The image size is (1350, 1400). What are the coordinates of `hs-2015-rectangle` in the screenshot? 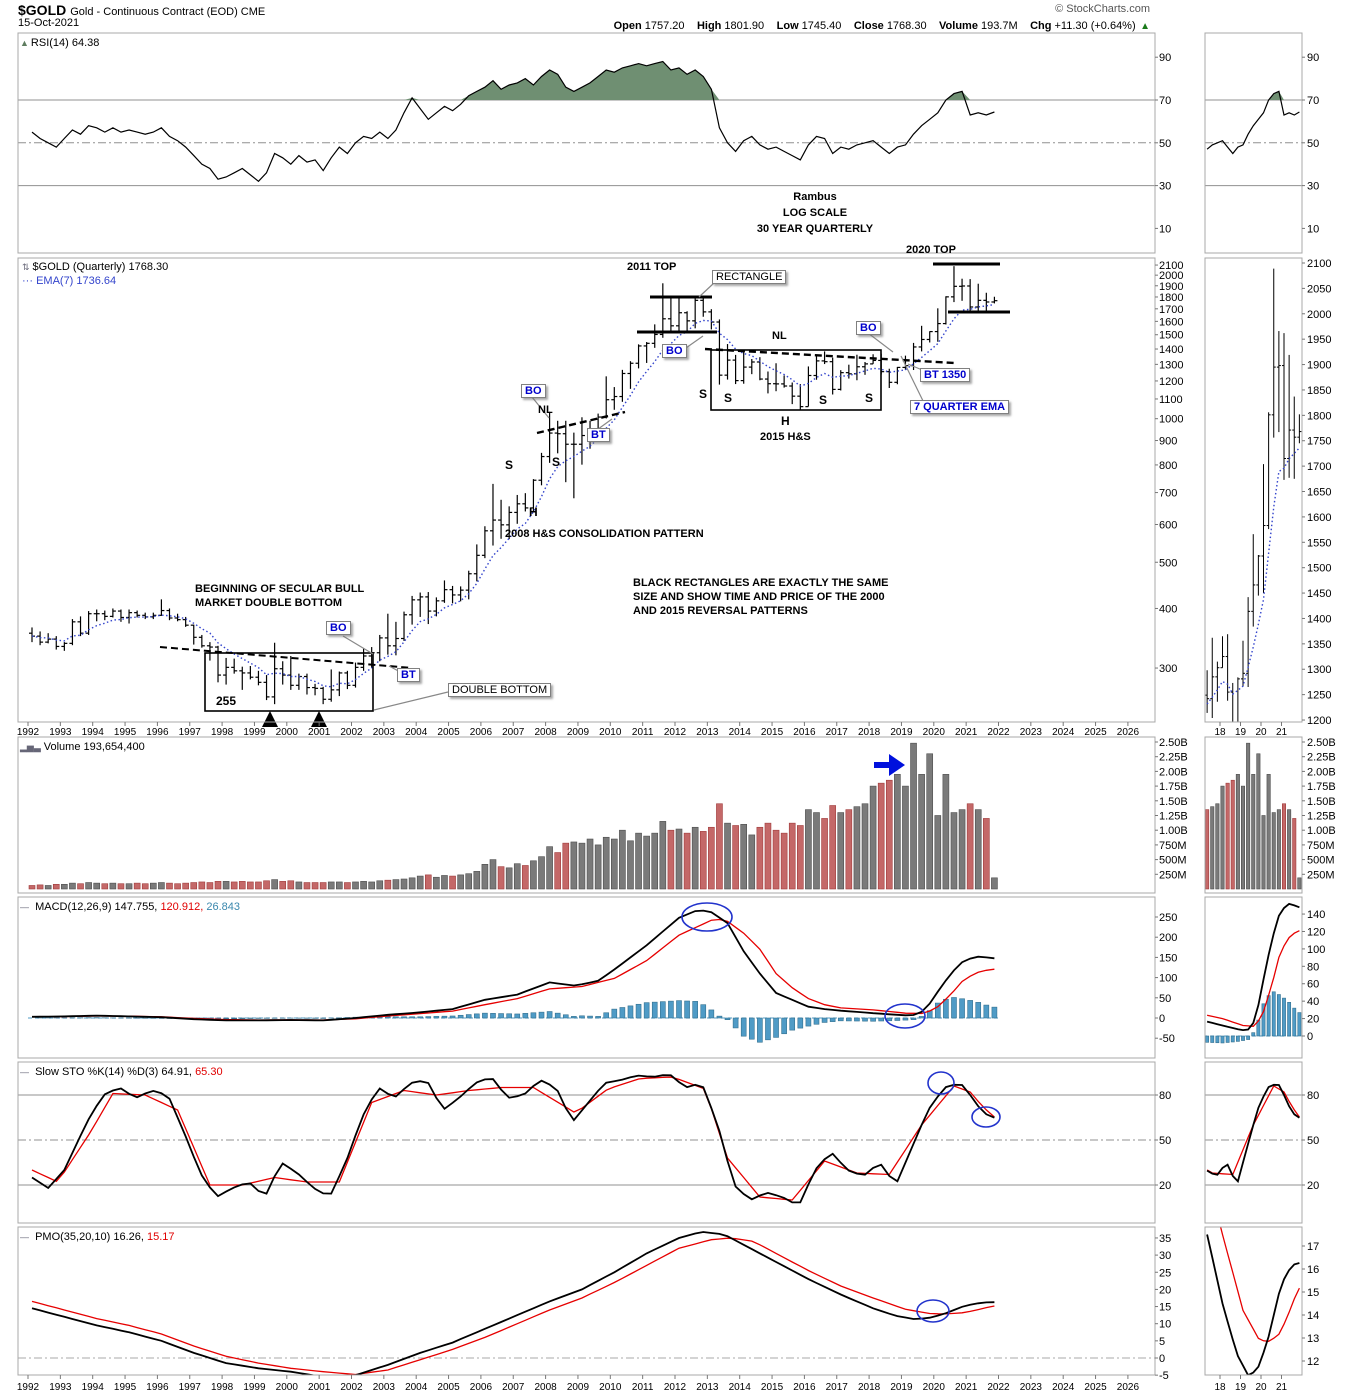 It's located at (796, 380).